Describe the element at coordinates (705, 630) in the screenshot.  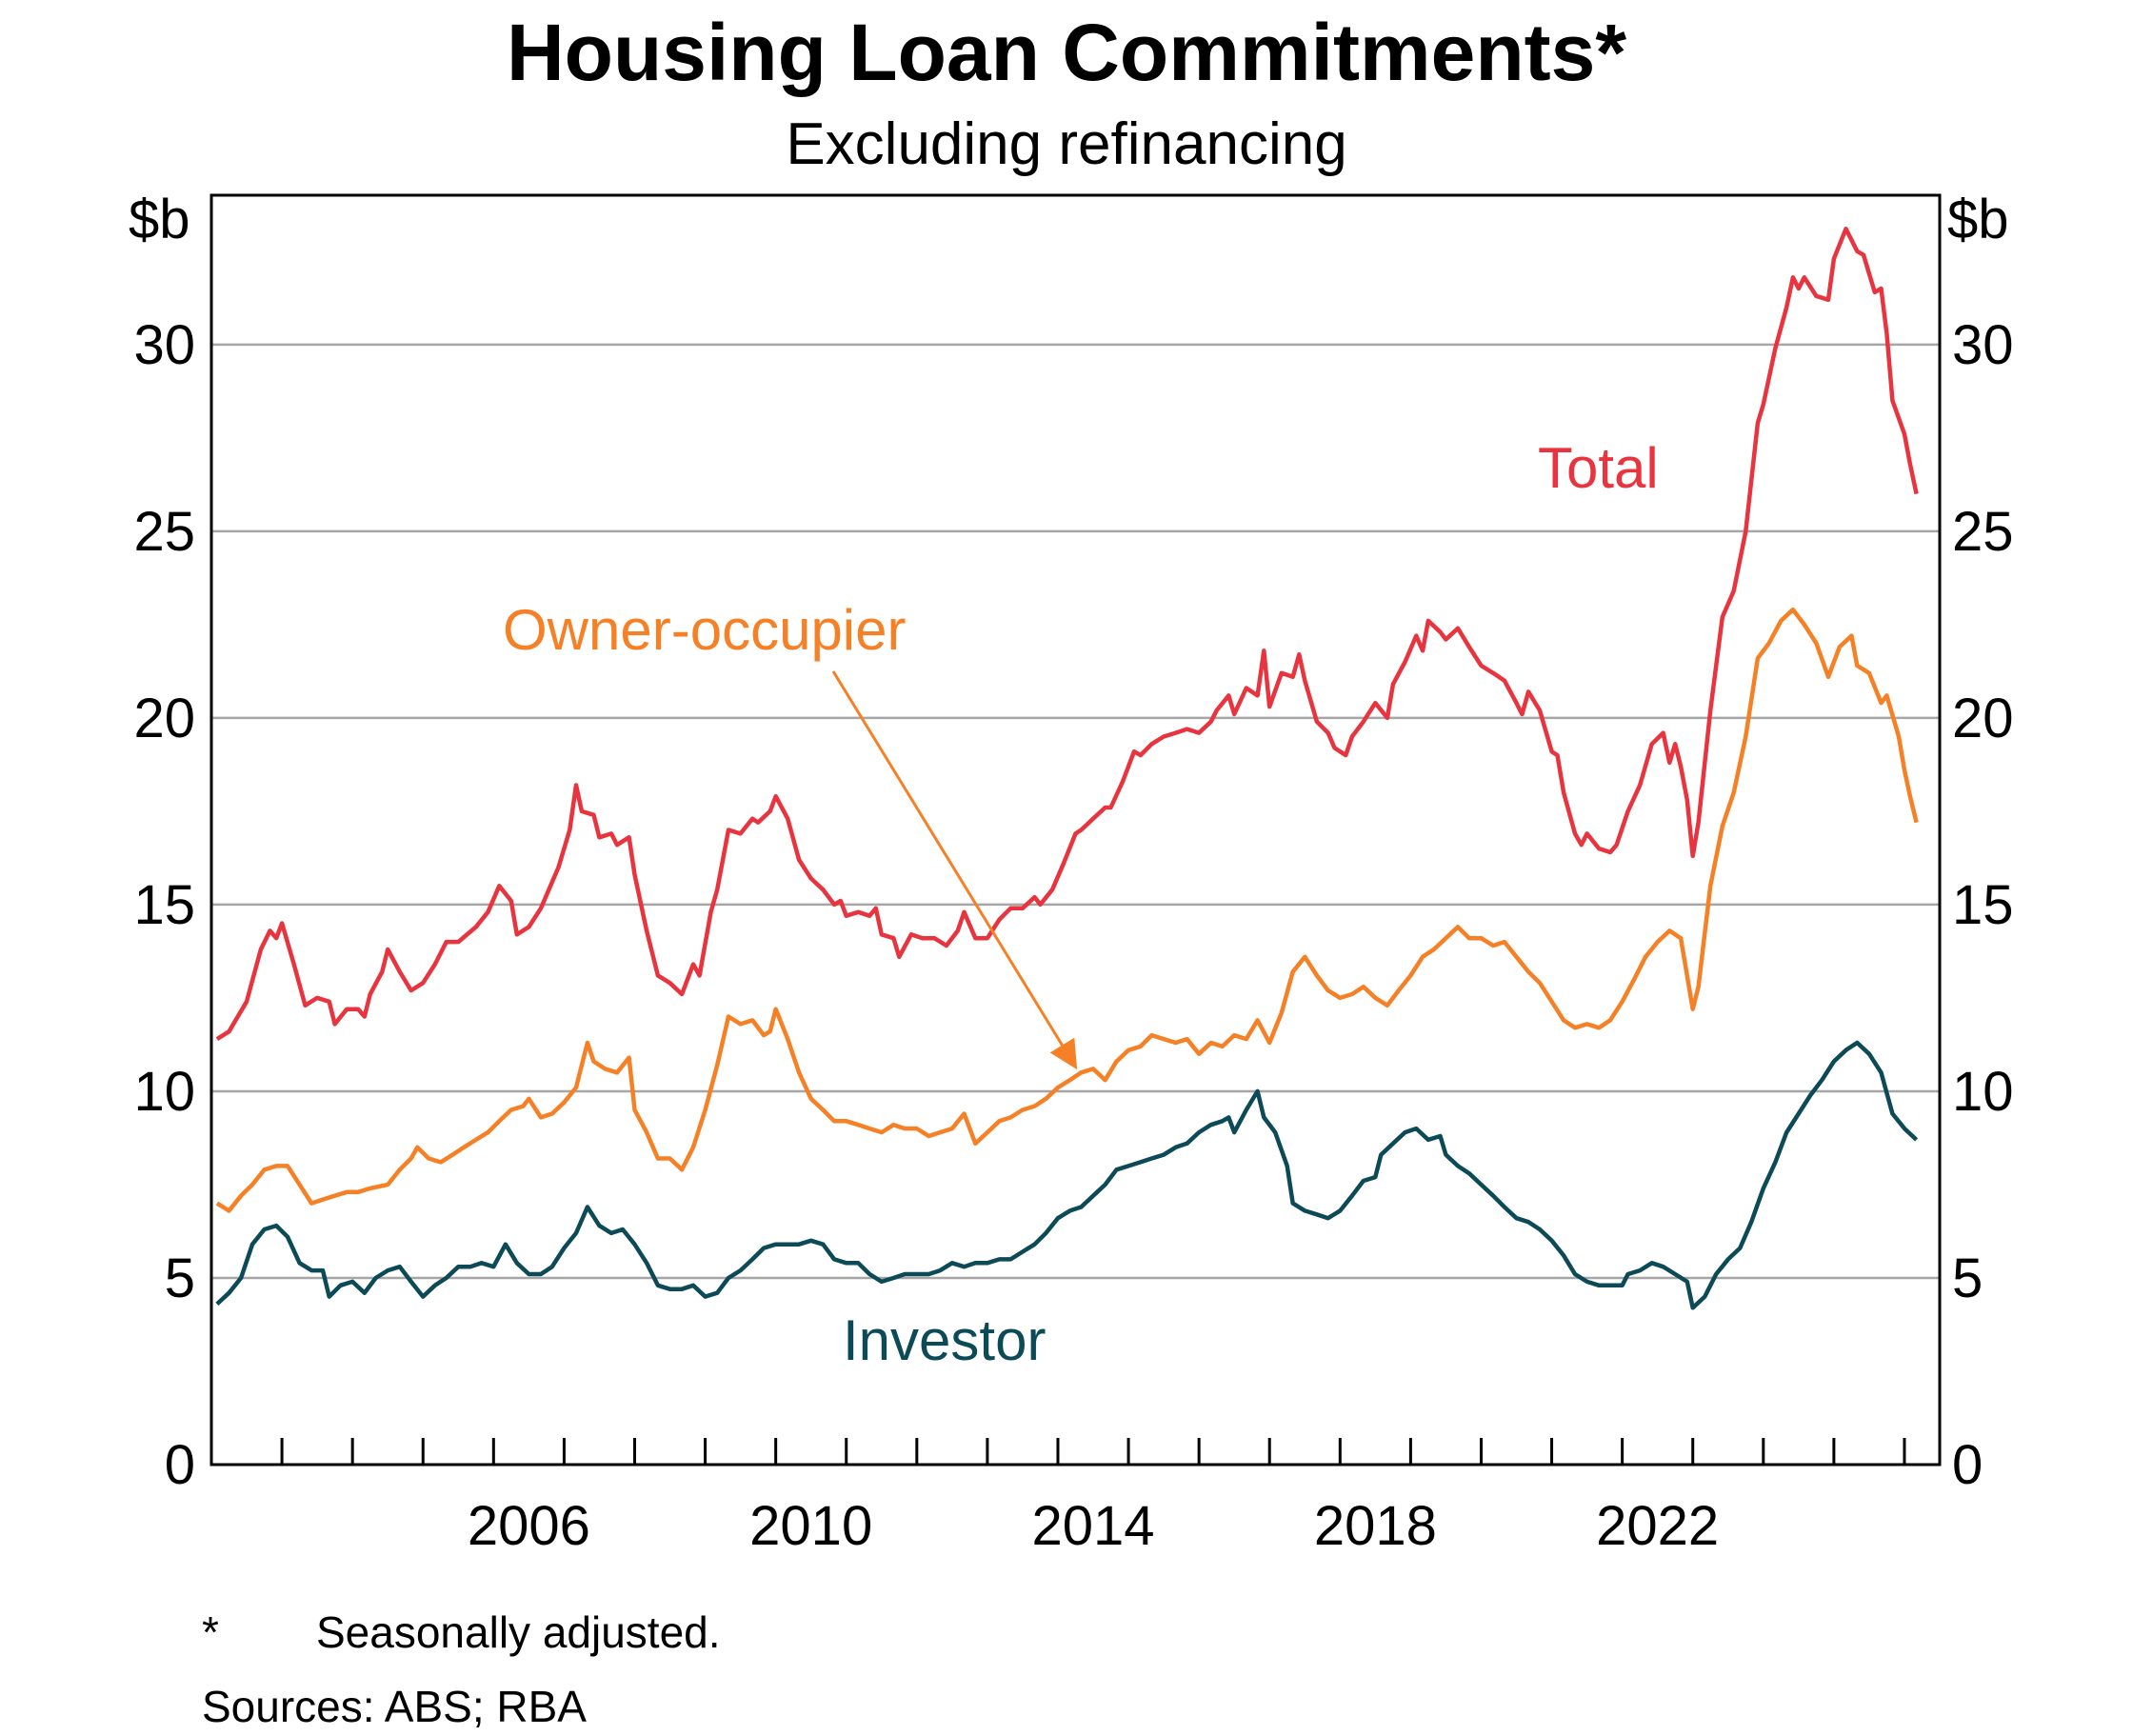
I see `series-label-owner-occupier: Owner-occupier` at that location.